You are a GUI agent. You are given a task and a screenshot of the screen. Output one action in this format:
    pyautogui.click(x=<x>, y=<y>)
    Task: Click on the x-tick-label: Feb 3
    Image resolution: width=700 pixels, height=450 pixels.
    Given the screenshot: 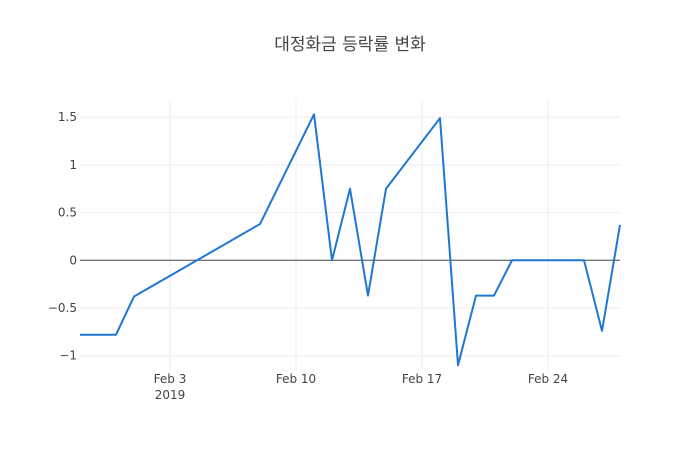 What is the action you would take?
    pyautogui.click(x=170, y=379)
    